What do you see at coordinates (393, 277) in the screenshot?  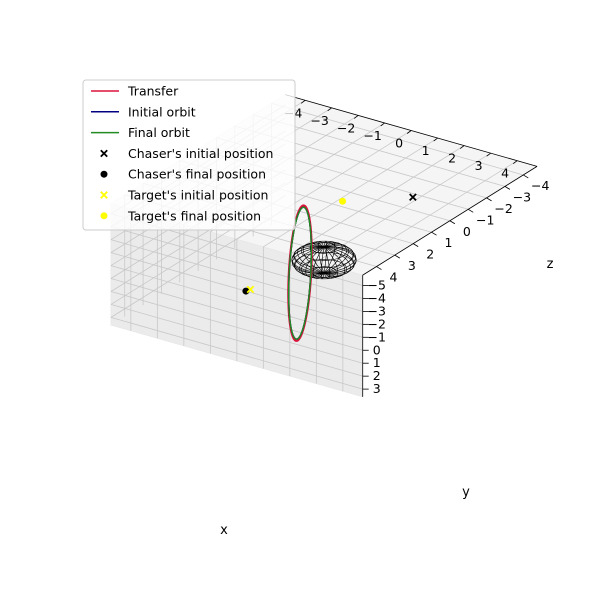 I see `y-tick-label: 4` at bounding box center [393, 277].